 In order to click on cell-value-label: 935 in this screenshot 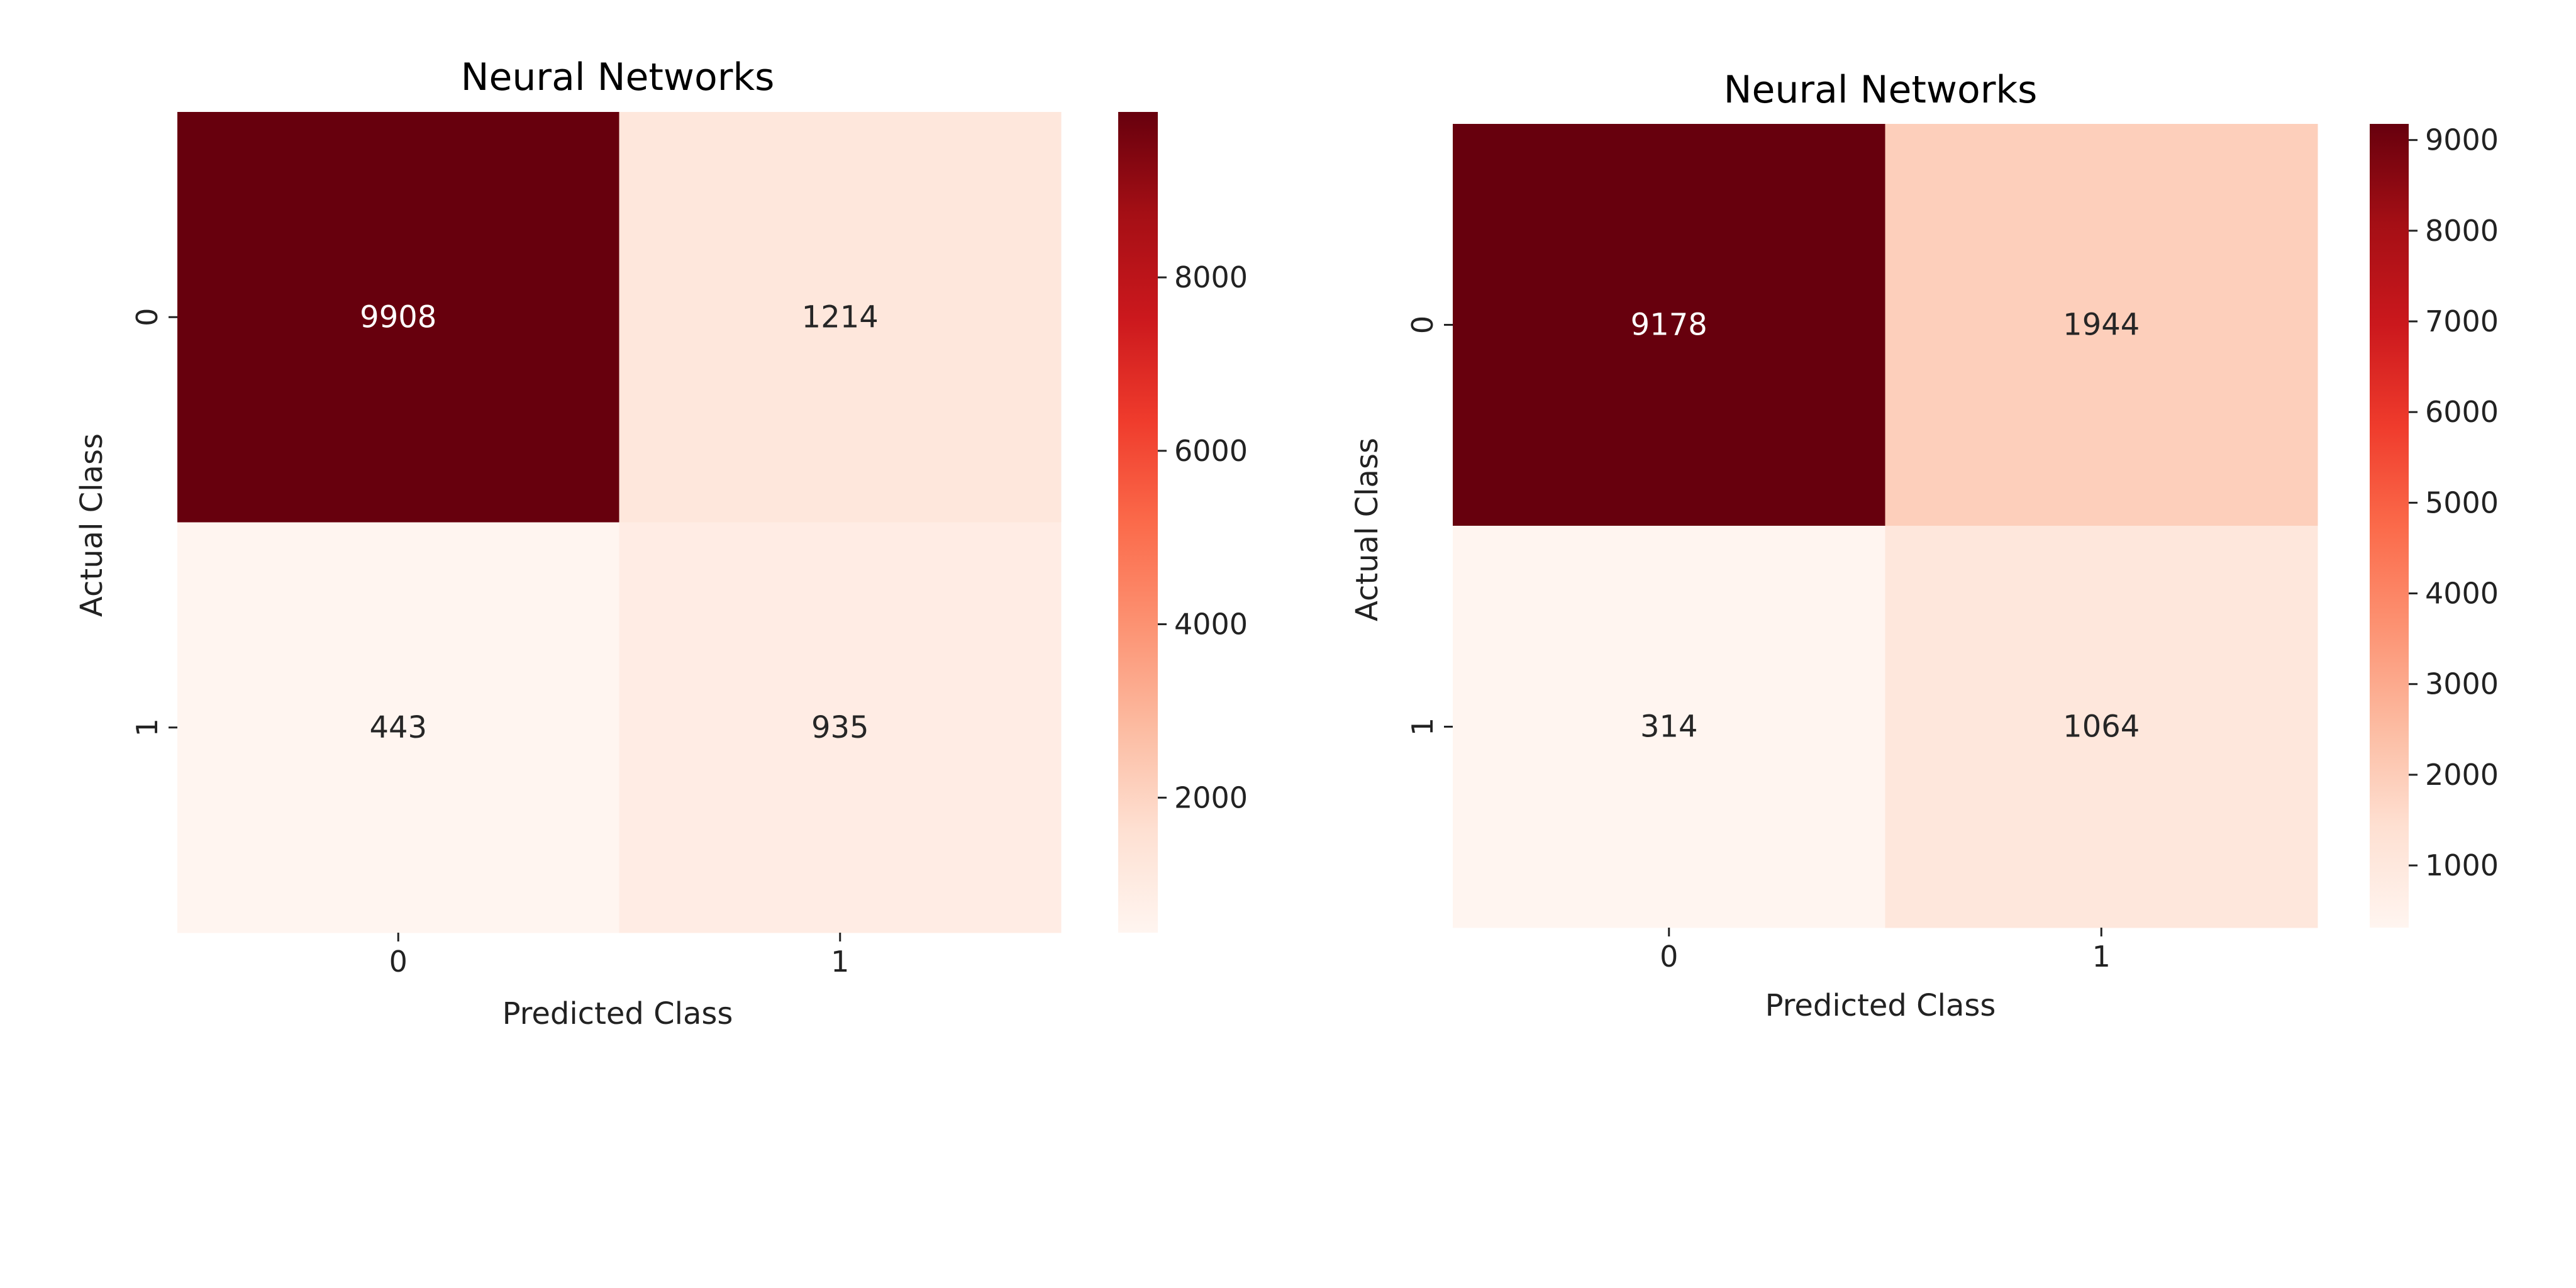, I will do `click(840, 727)`.